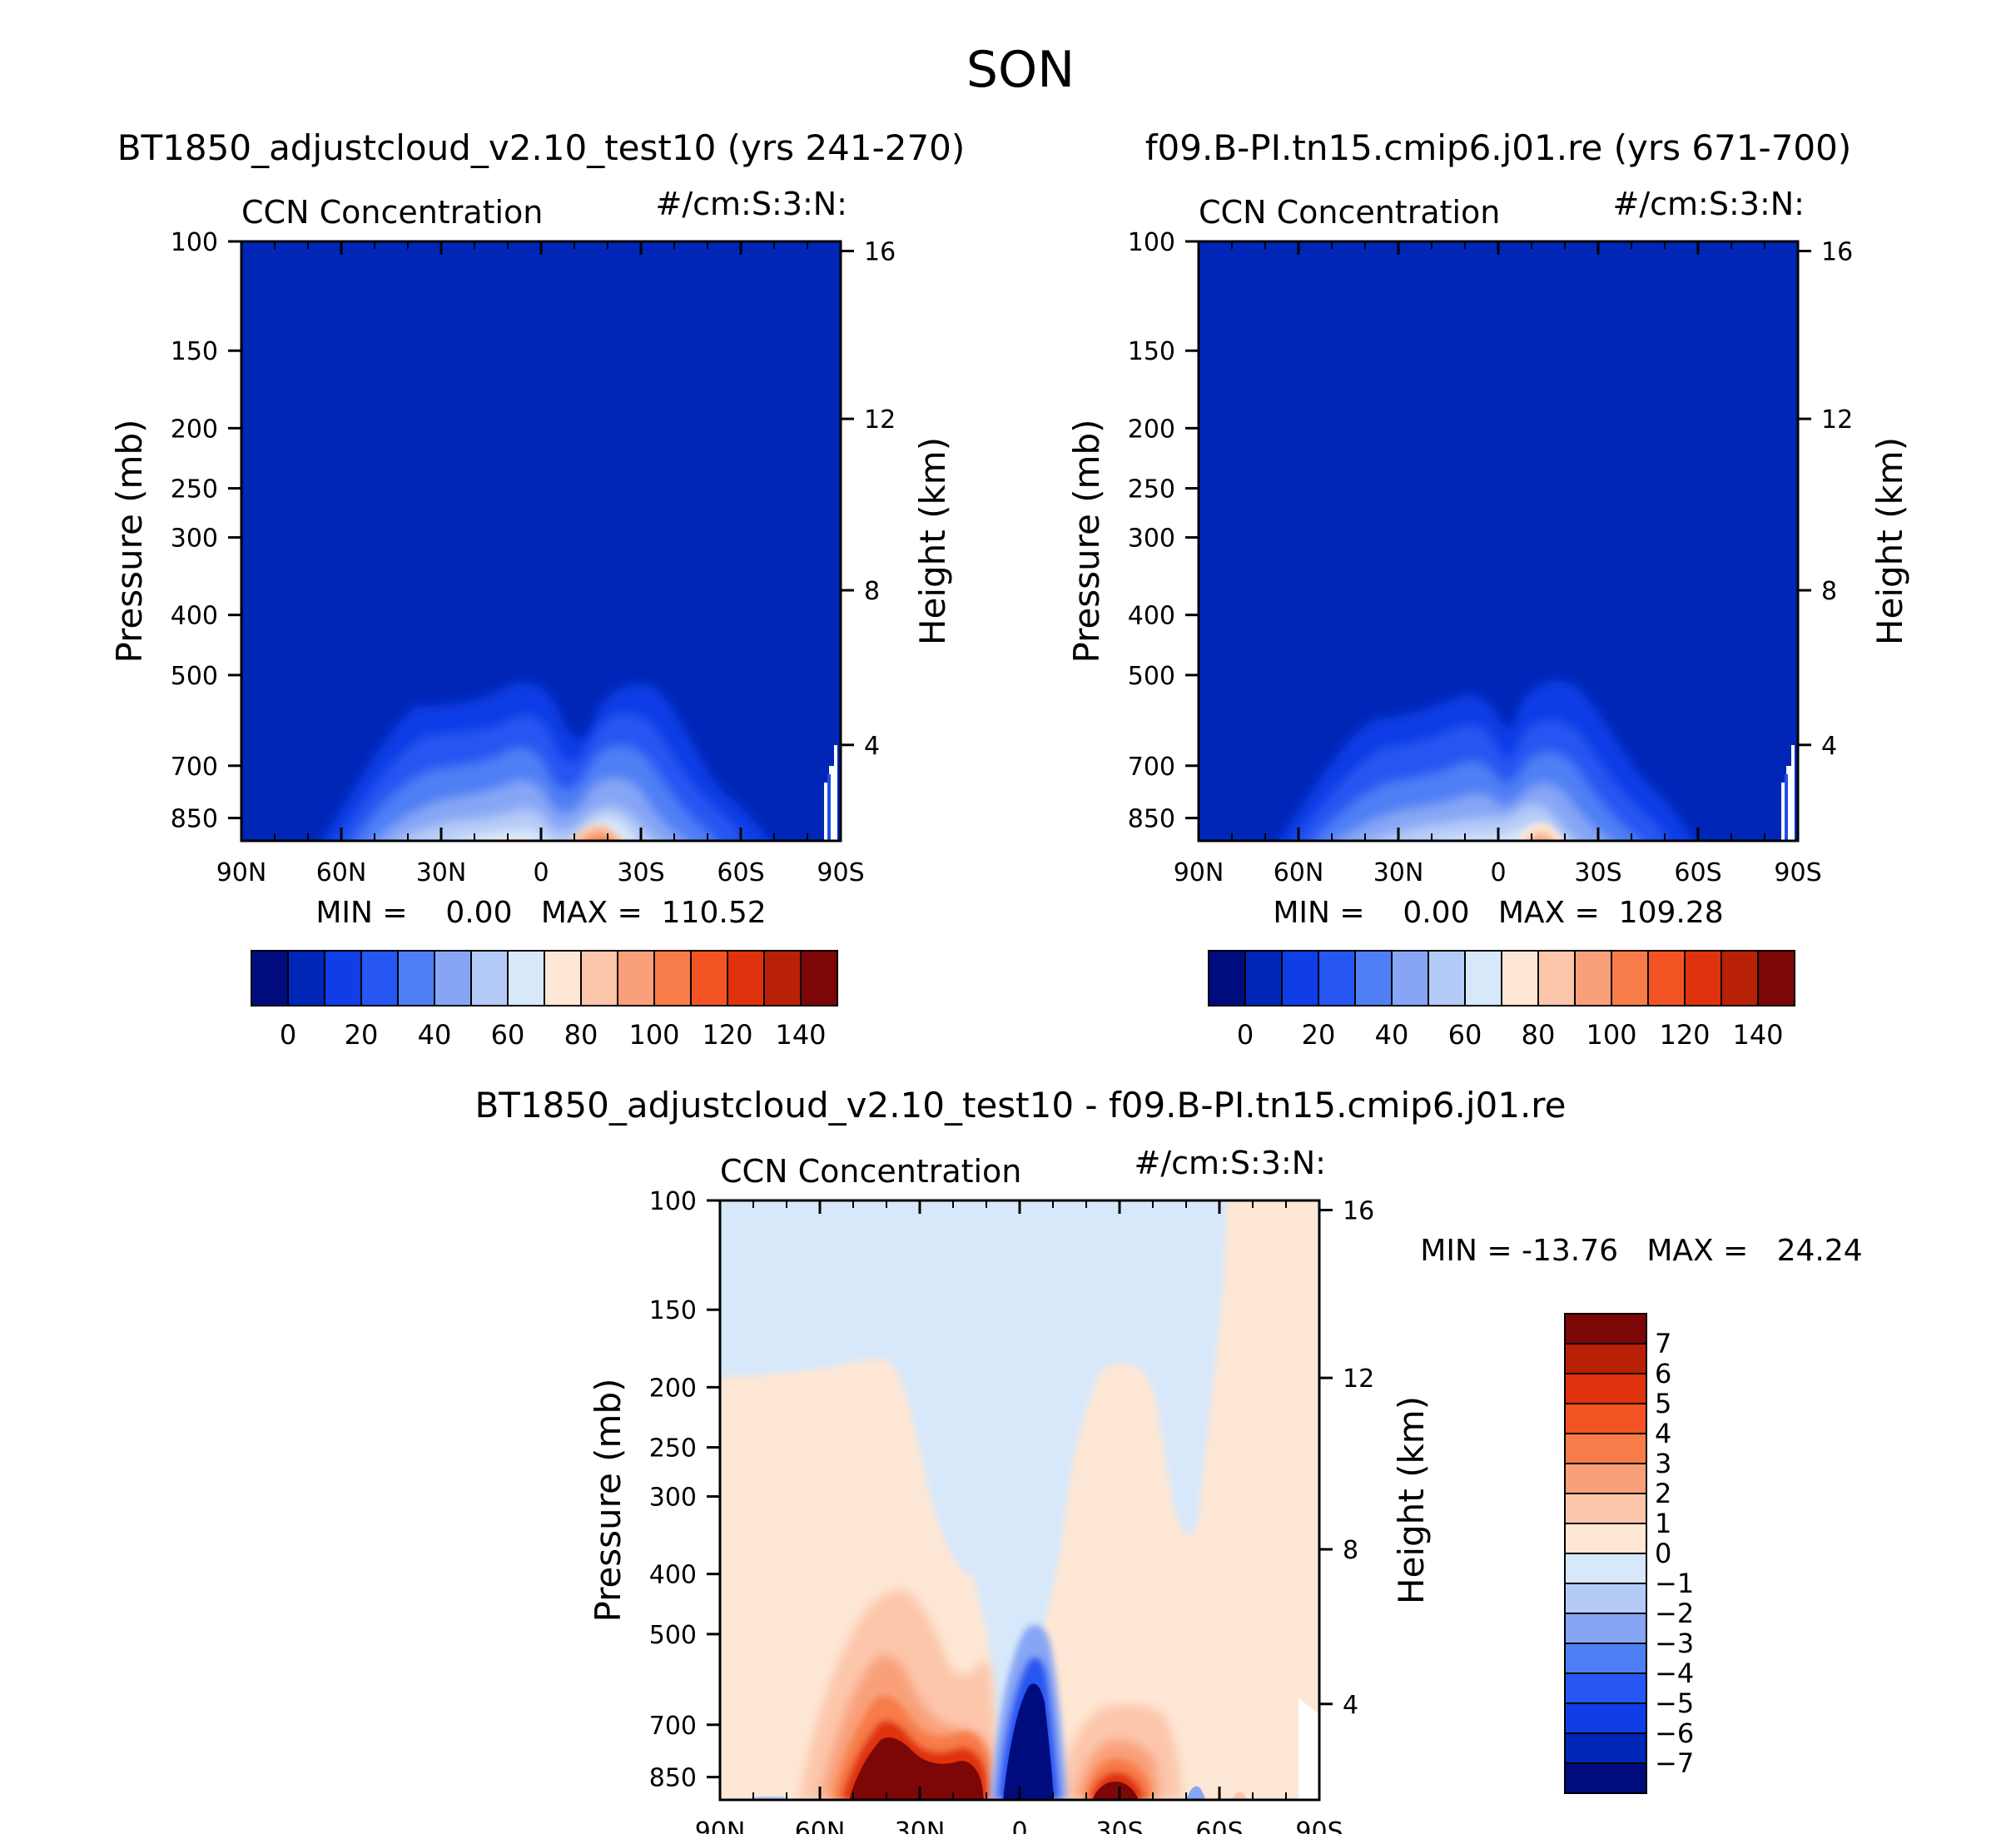 Image resolution: width=2016 pixels, height=1834 pixels. I want to click on colorbar-label: −6, so click(1674, 1733).